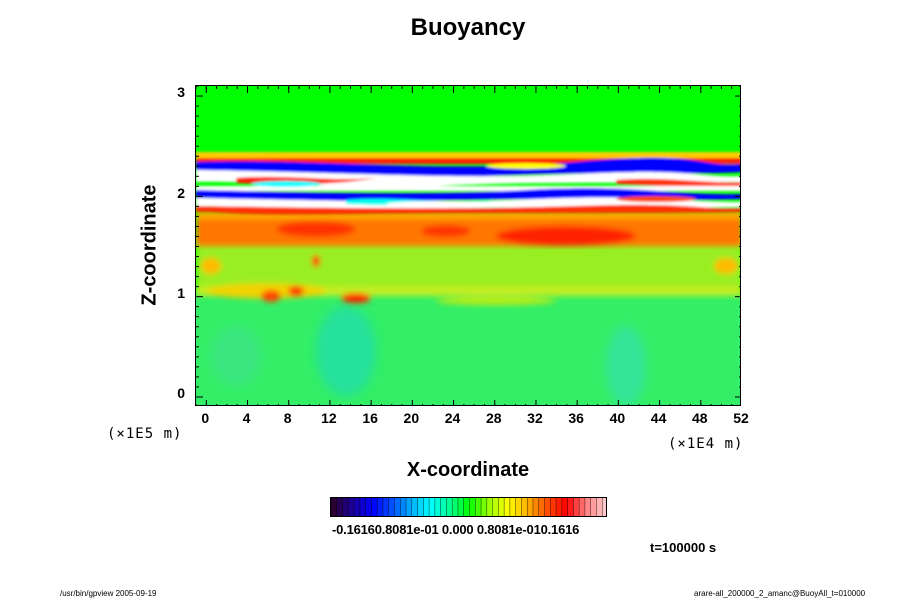 The width and height of the screenshot is (900, 600). Describe the element at coordinates (658, 418) in the screenshot. I see `x-tick-label: 44` at that location.